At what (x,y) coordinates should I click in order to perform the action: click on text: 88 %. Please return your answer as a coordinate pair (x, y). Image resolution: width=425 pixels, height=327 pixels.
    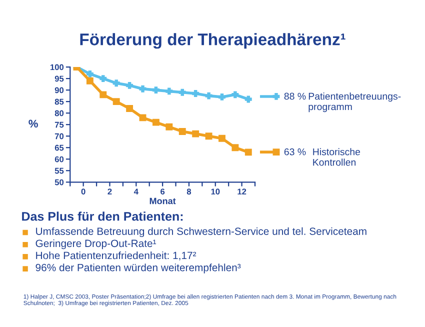
    Looking at the image, I should click on (295, 96).